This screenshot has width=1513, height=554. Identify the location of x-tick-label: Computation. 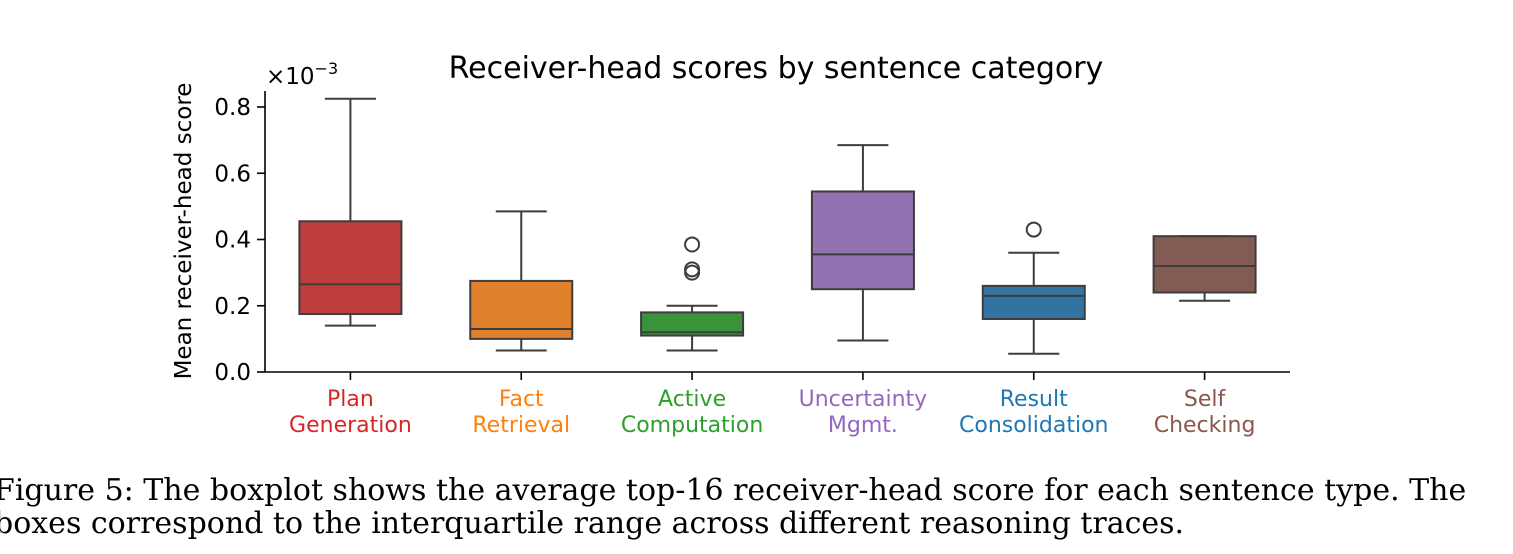
(692, 425).